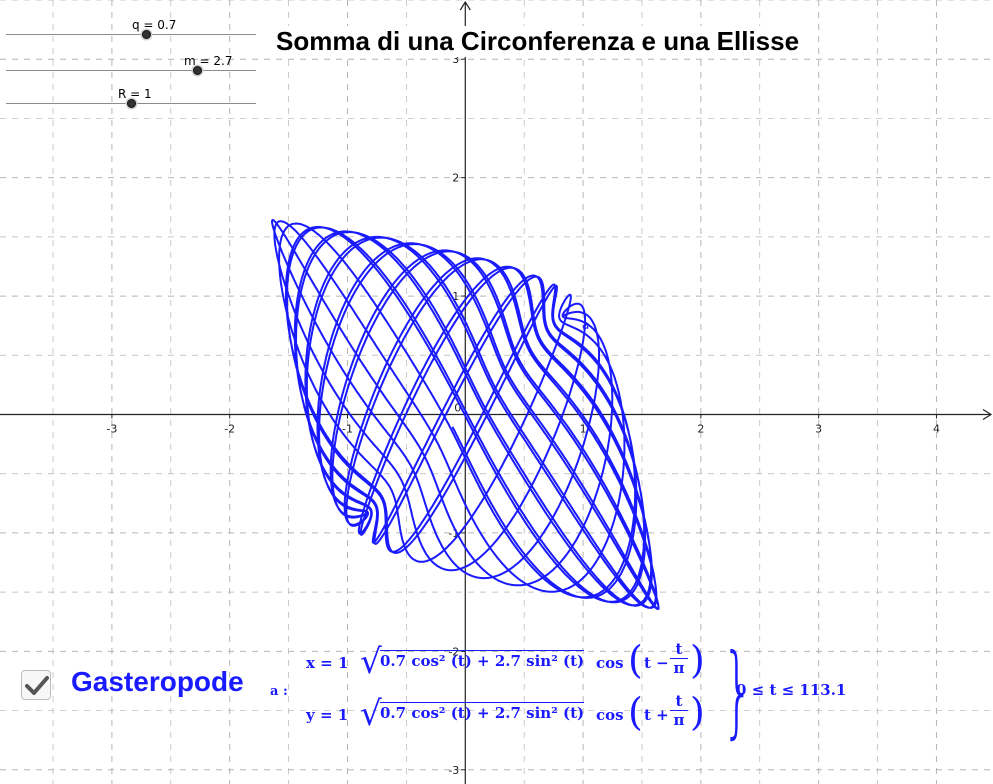  I want to click on x-tick-label: 4, so click(936, 429).